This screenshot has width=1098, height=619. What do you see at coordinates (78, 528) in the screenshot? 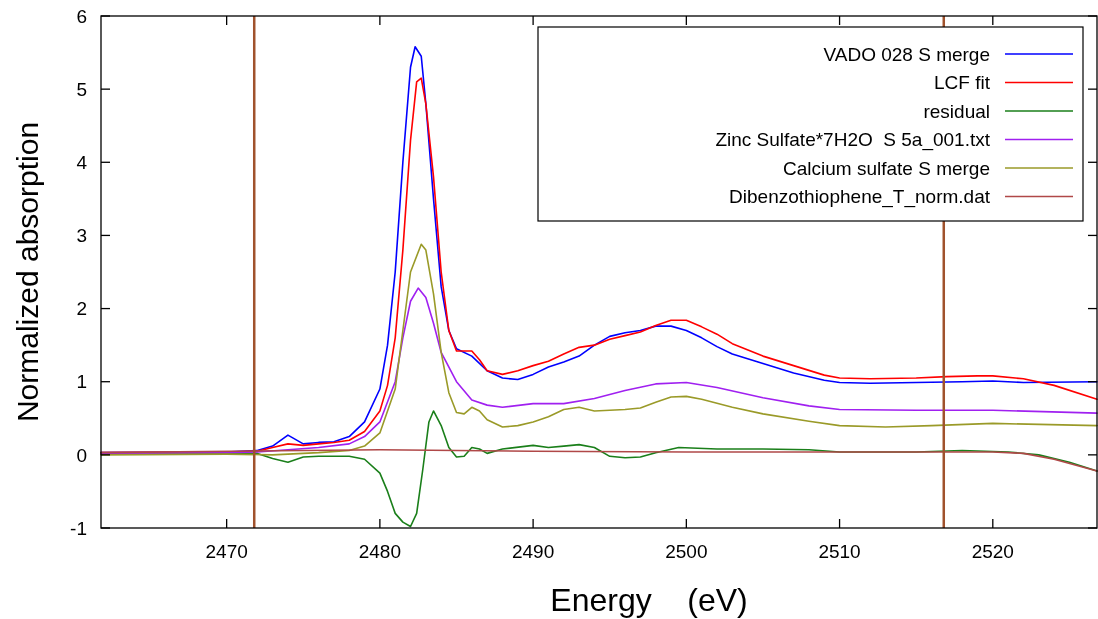
I see `y-tick-label: -1` at bounding box center [78, 528].